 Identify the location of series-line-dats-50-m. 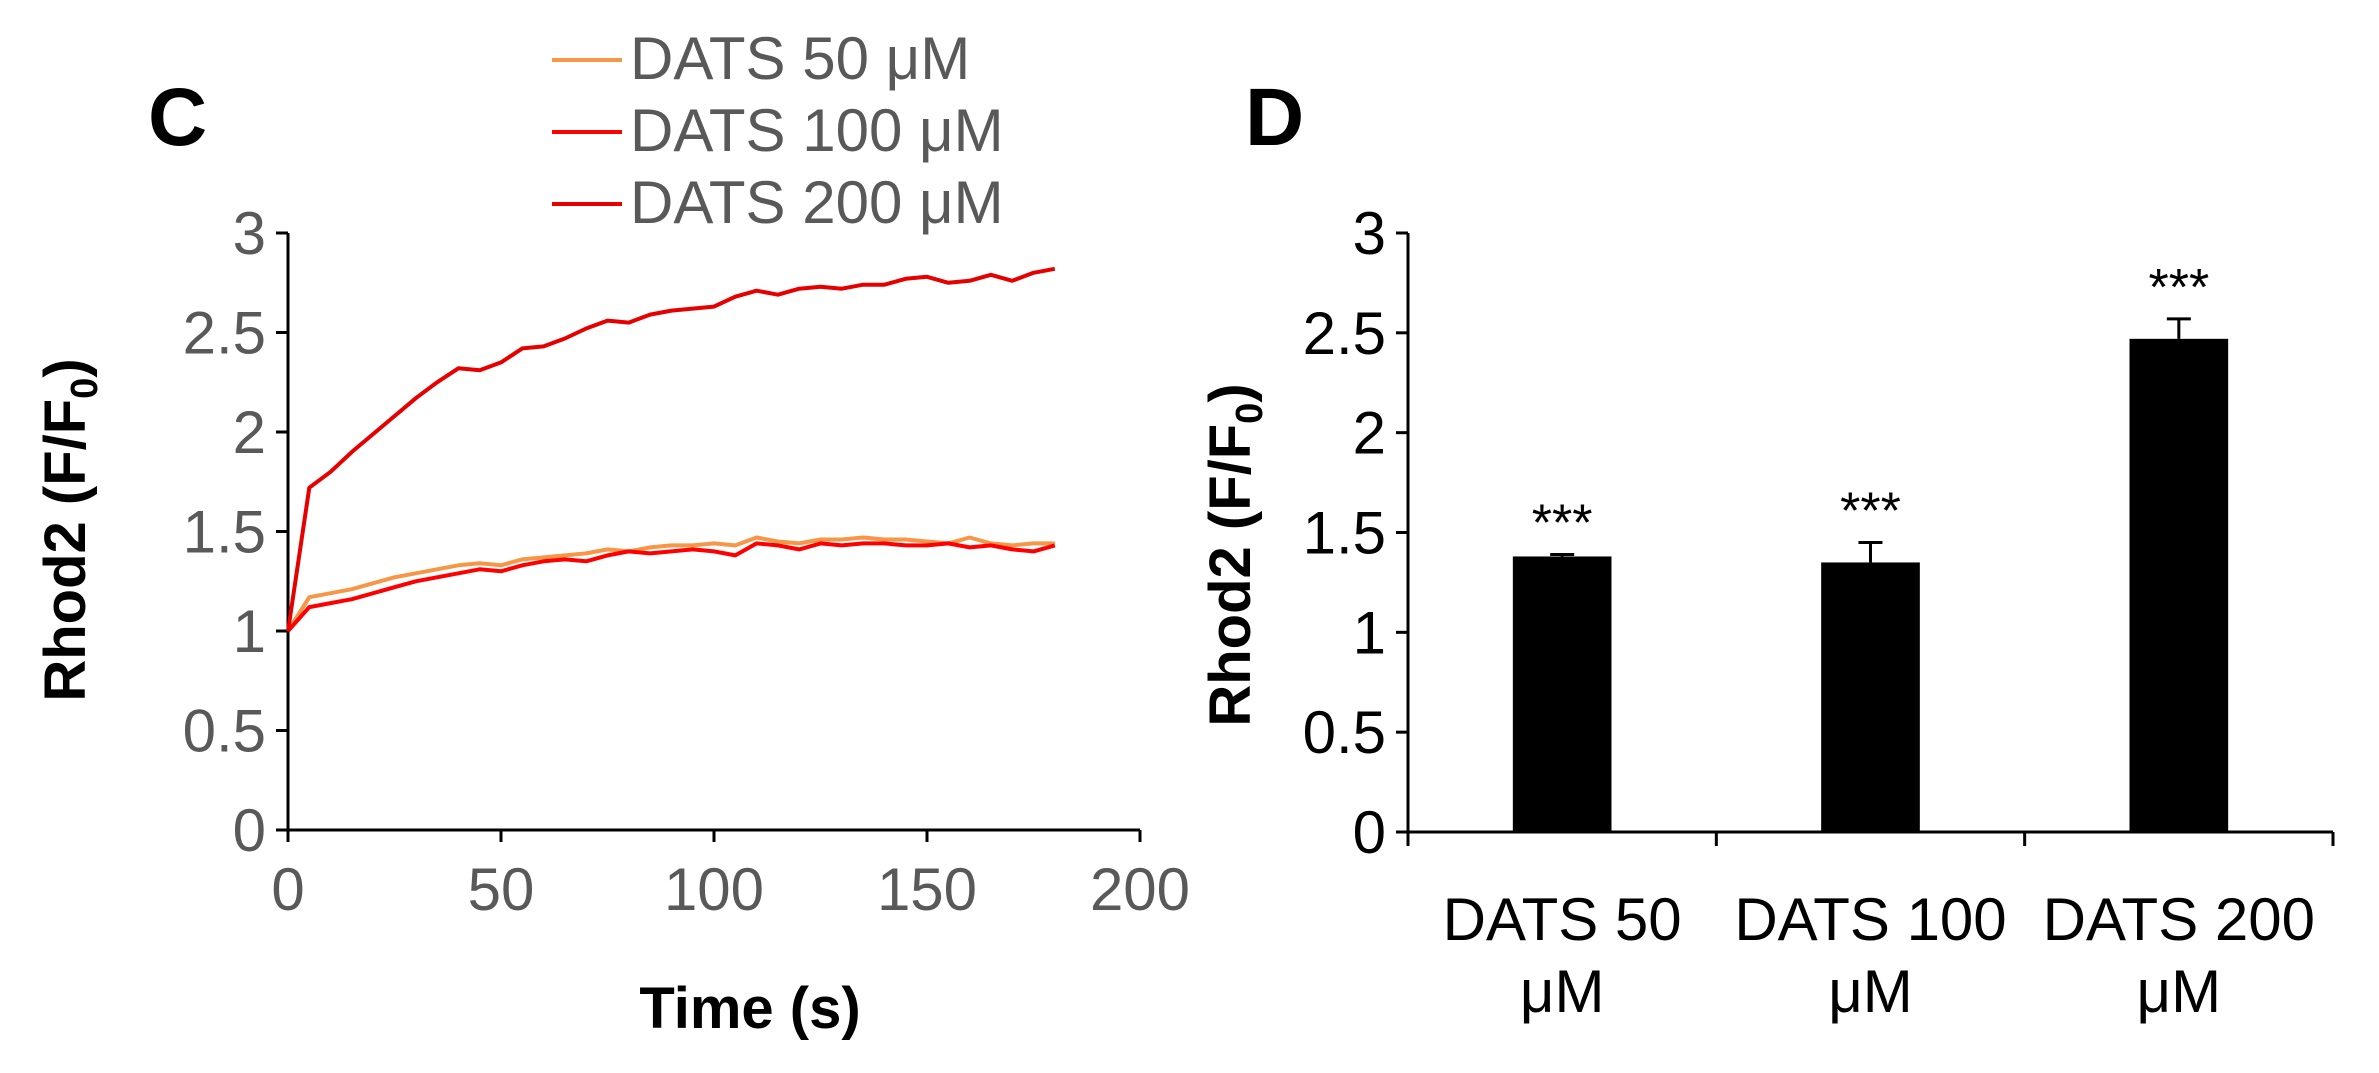
(670, 584).